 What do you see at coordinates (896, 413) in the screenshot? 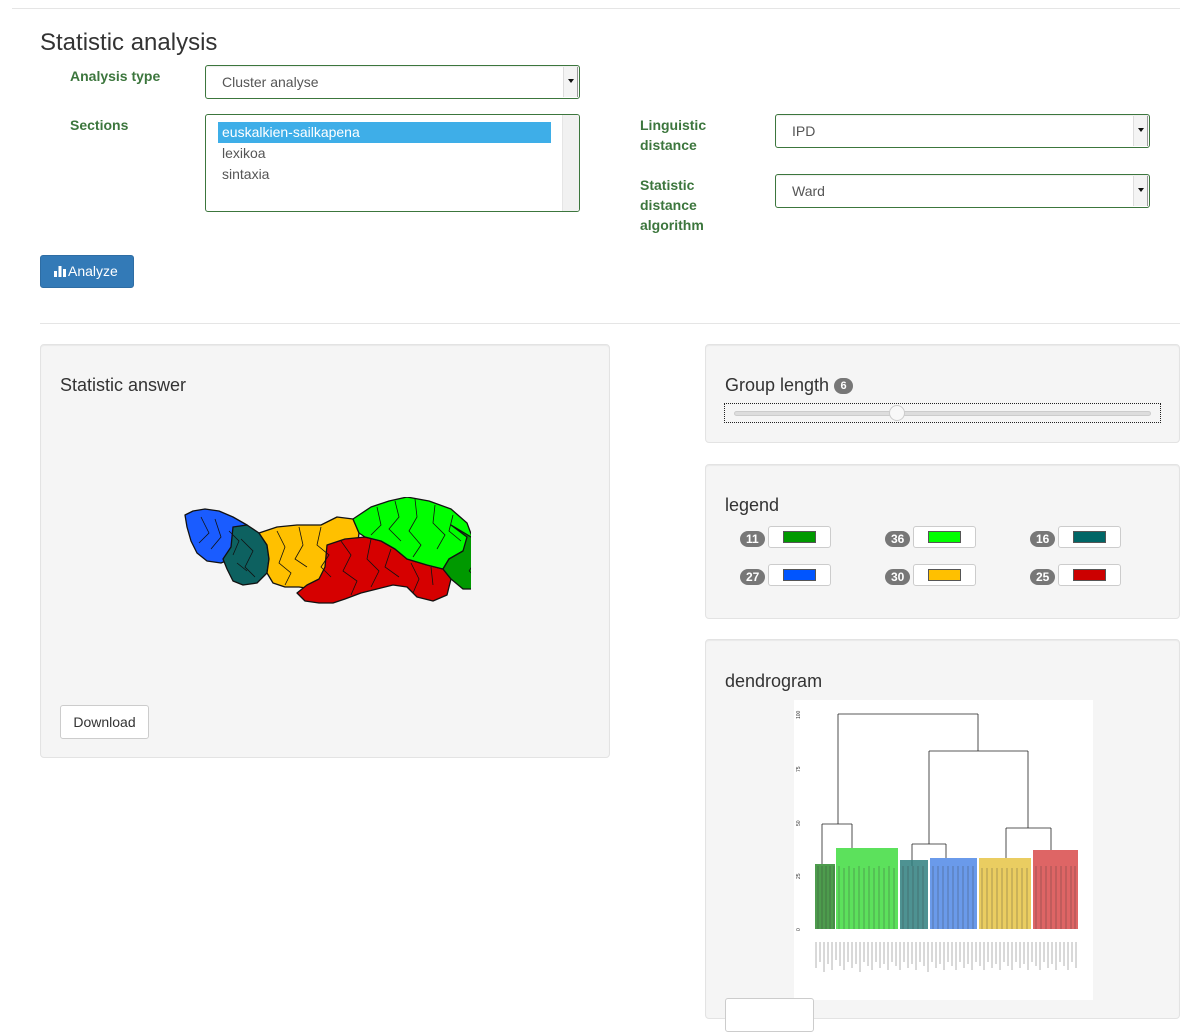
I see `slider-handle` at bounding box center [896, 413].